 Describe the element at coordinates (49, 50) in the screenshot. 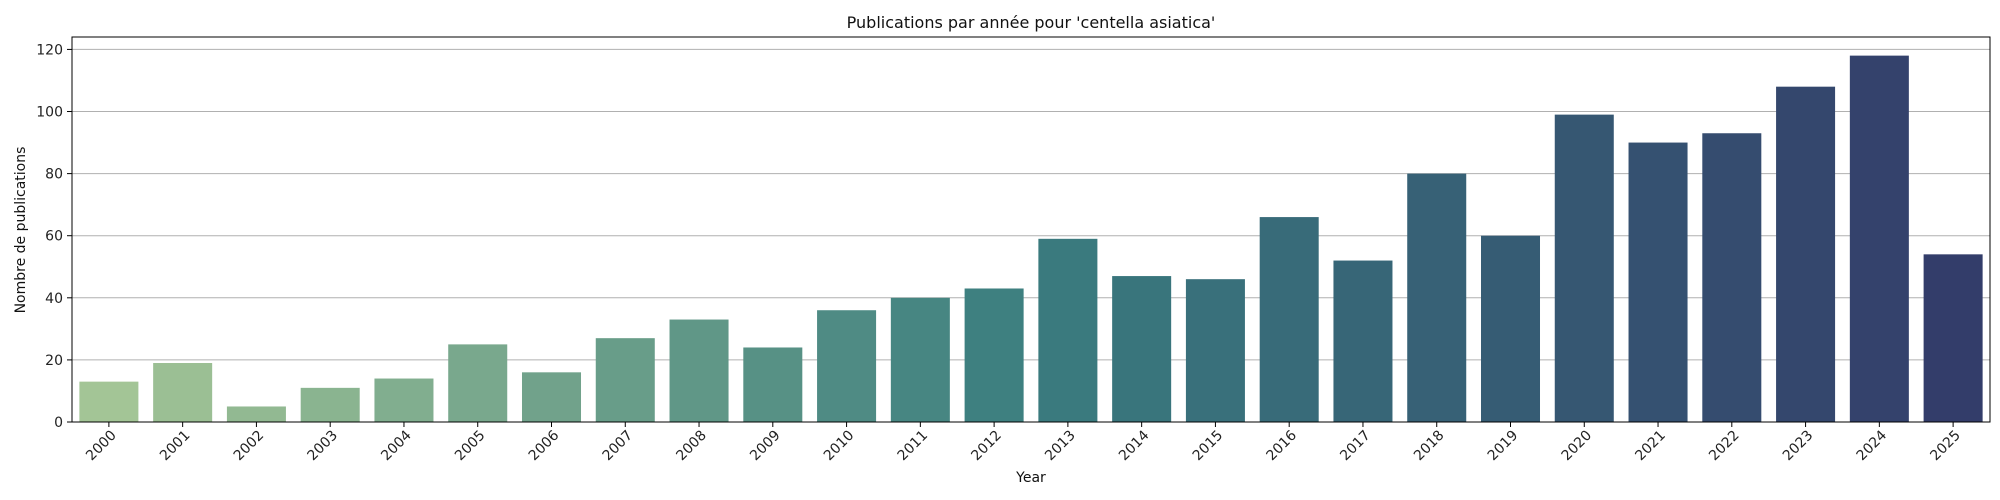

I see `y-tick-label: 120` at that location.